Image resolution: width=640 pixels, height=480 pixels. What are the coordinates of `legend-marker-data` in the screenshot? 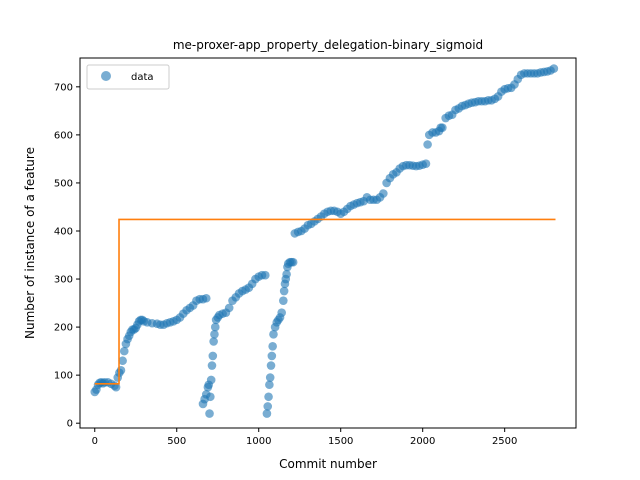 It's located at (106, 76).